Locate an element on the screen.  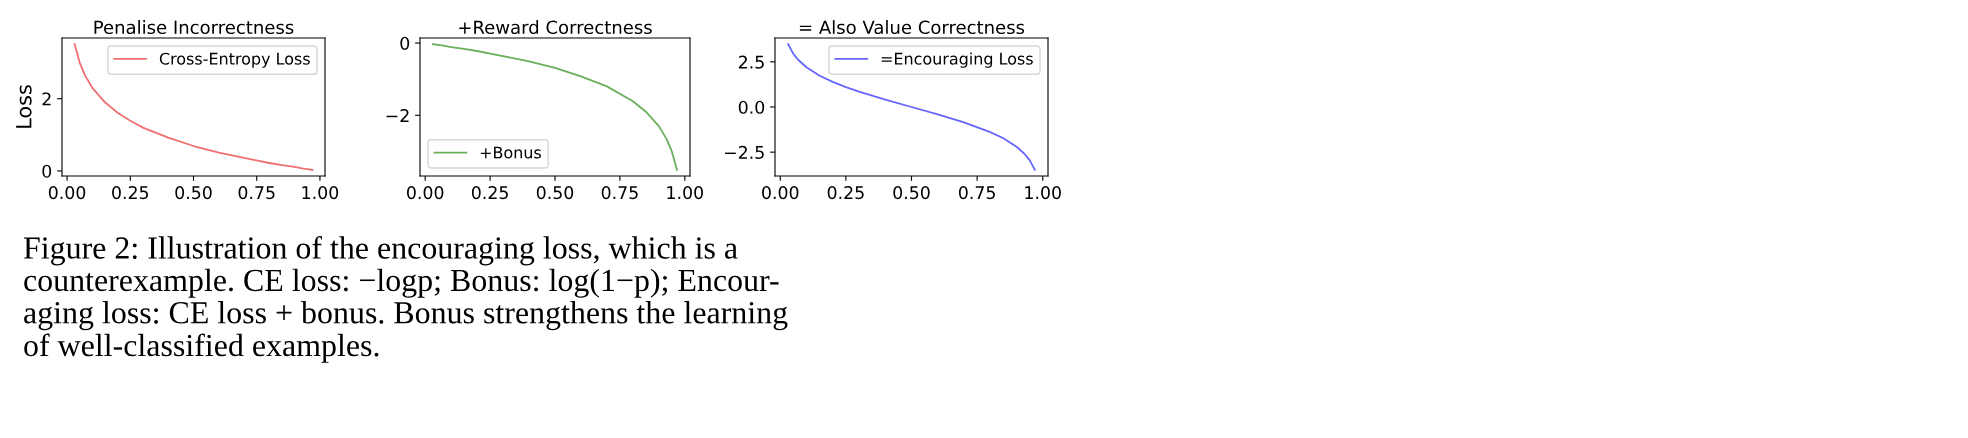
y-axis-title: Loss is located at coordinates (24, 106).